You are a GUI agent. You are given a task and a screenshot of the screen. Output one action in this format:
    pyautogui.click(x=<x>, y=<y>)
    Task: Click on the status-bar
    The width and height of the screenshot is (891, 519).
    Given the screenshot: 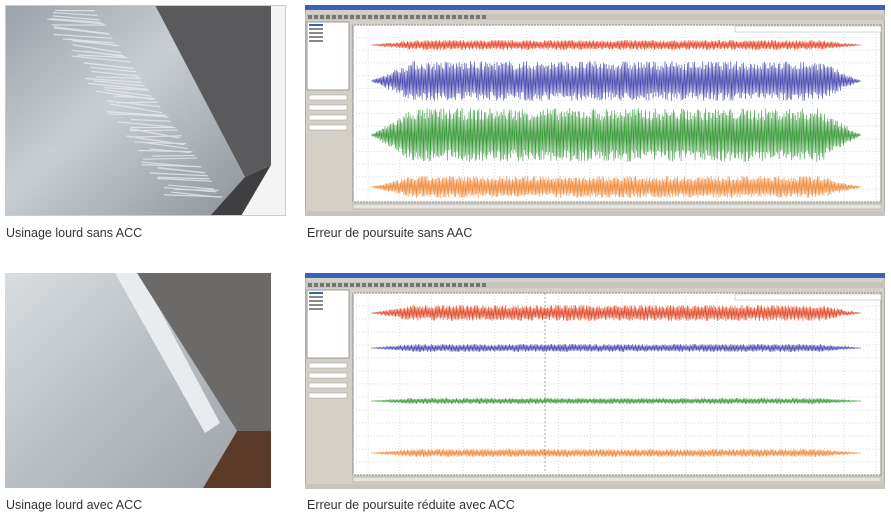 What is the action you would take?
    pyautogui.click(x=595, y=486)
    